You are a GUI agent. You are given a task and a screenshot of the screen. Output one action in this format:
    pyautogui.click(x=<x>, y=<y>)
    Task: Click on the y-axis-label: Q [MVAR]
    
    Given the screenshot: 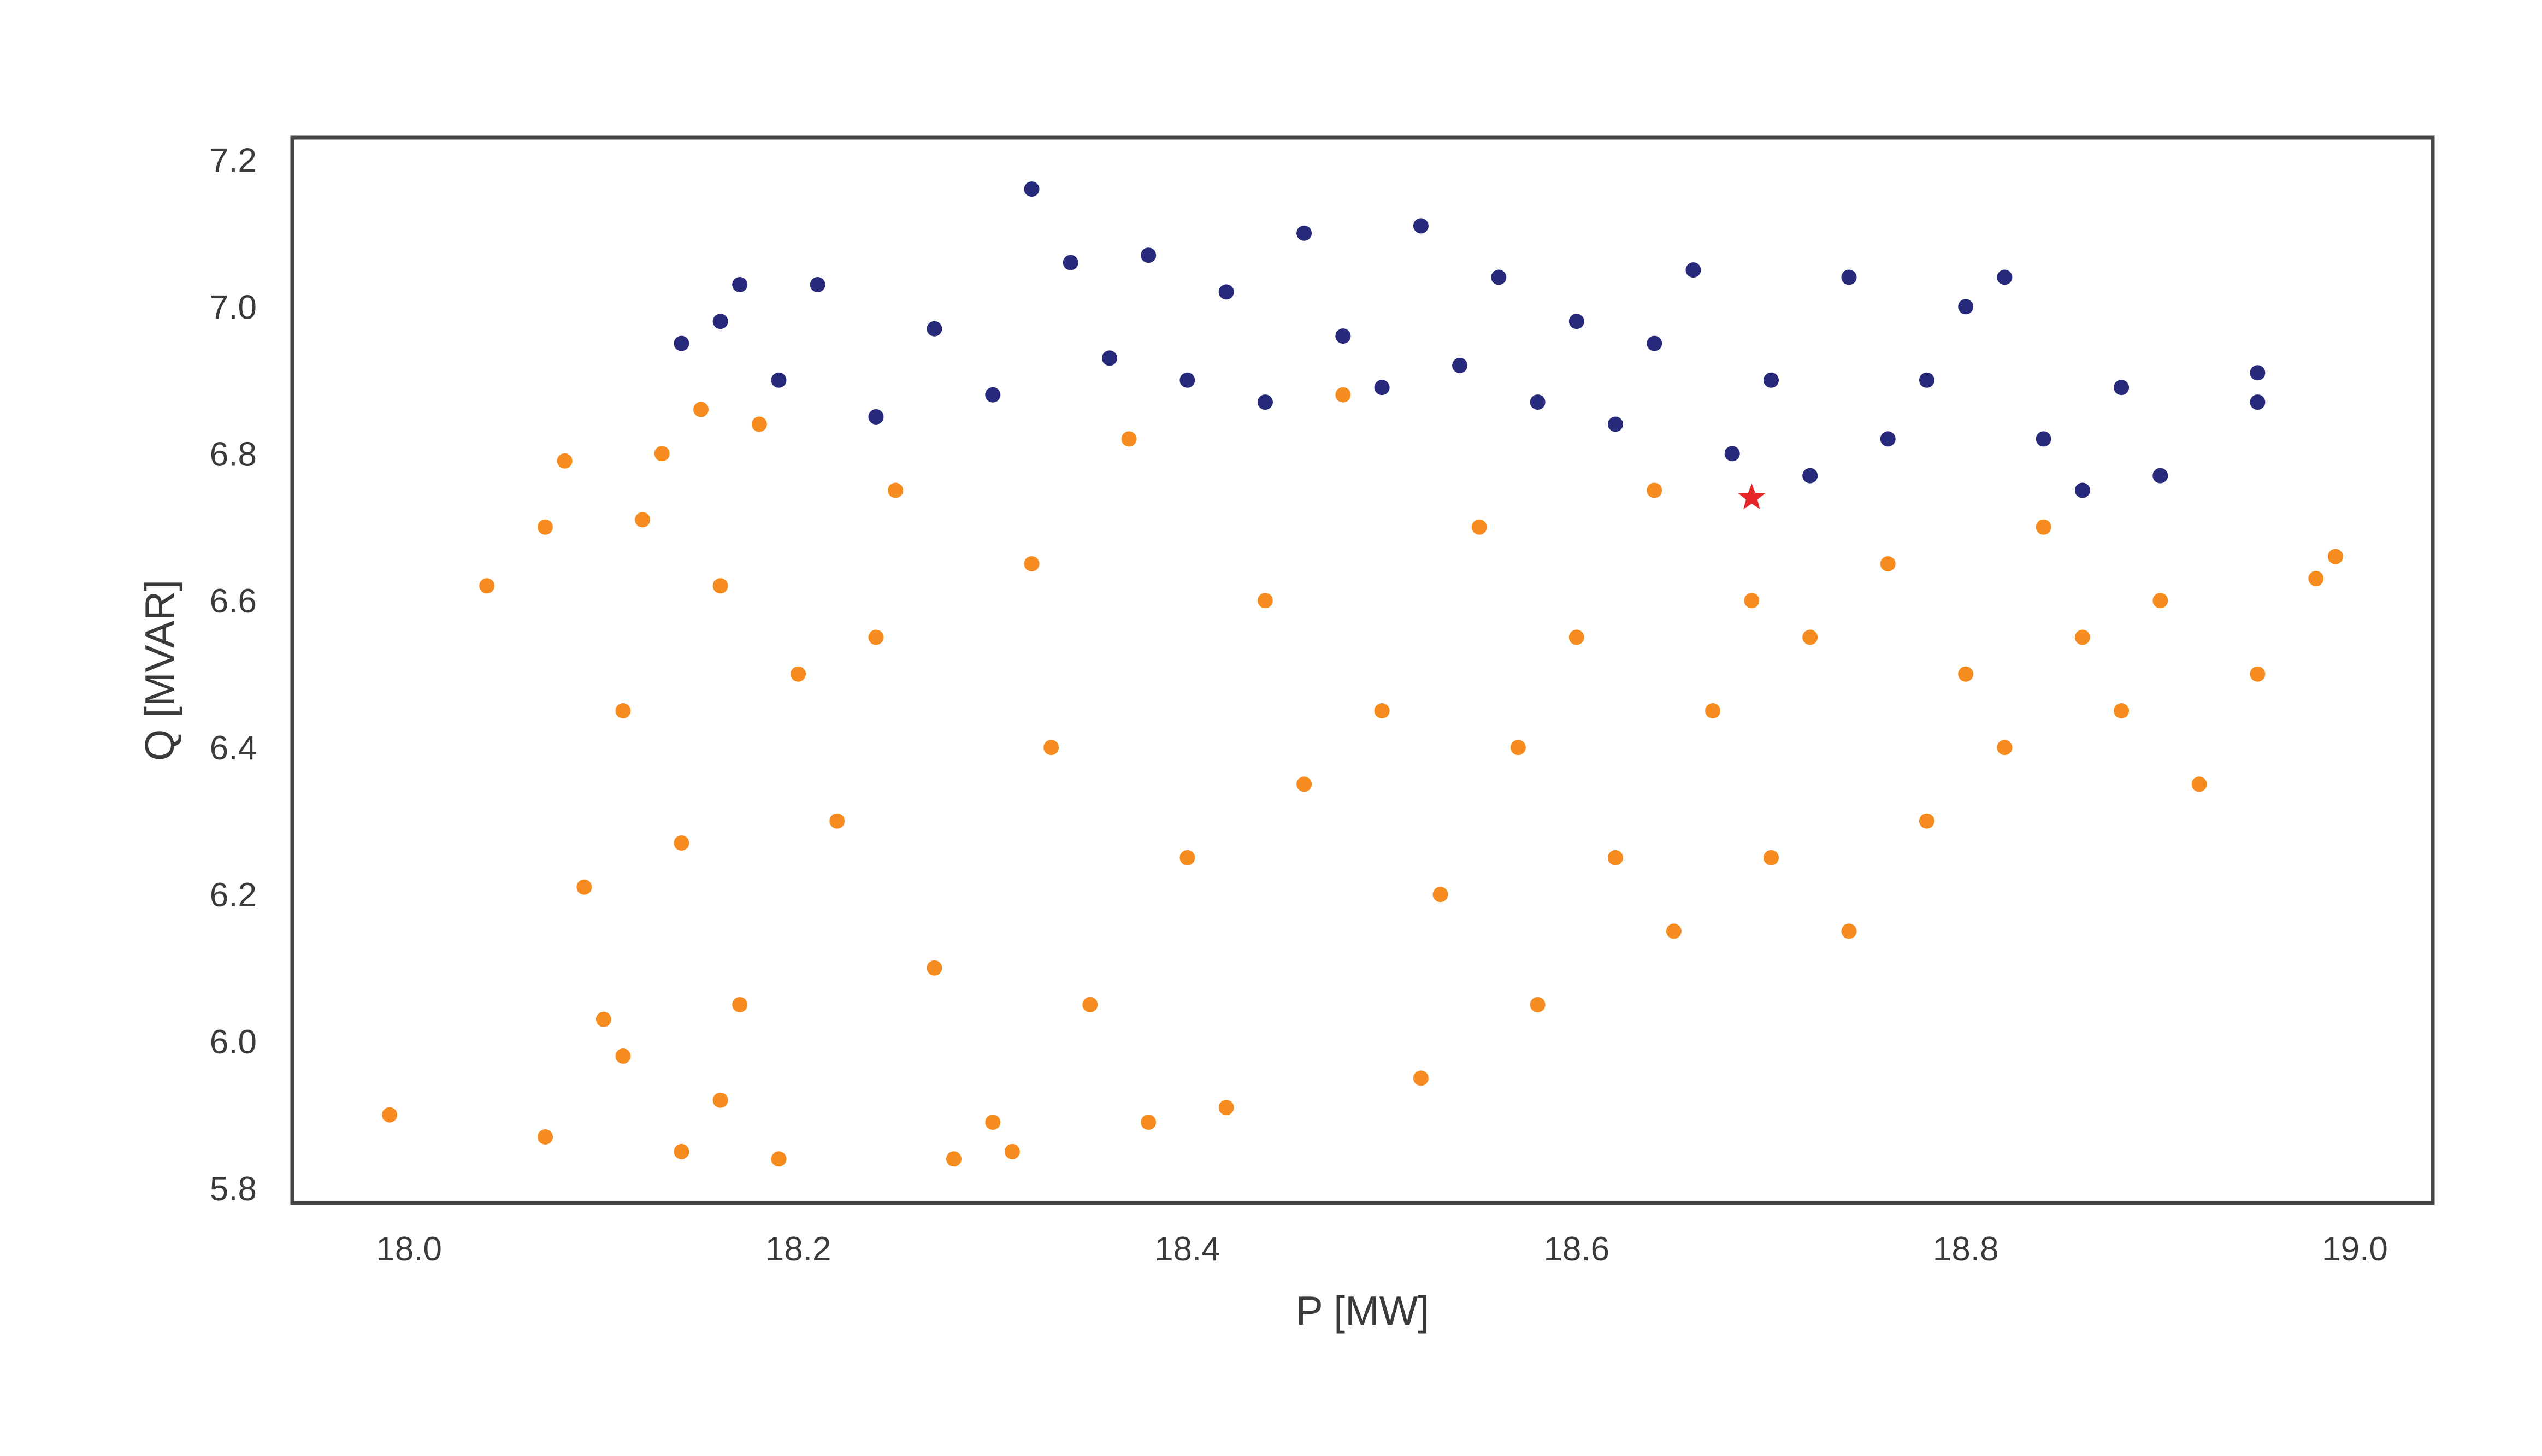 What is the action you would take?
    pyautogui.click(x=160, y=670)
    